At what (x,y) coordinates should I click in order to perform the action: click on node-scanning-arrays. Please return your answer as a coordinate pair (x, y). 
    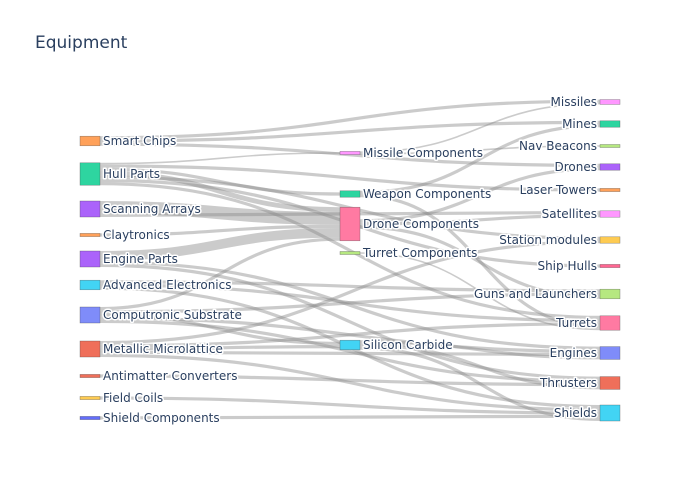
    Looking at the image, I should click on (90, 209).